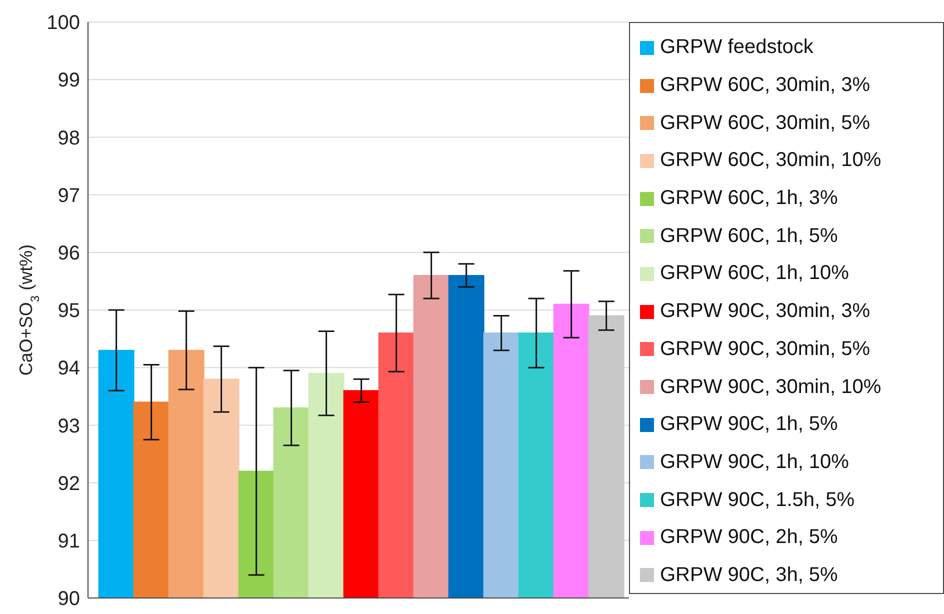 The image size is (944, 614). What do you see at coordinates (765, 123) in the screenshot?
I see `legend-label: GRPW 60C, 30min, 5%` at bounding box center [765, 123].